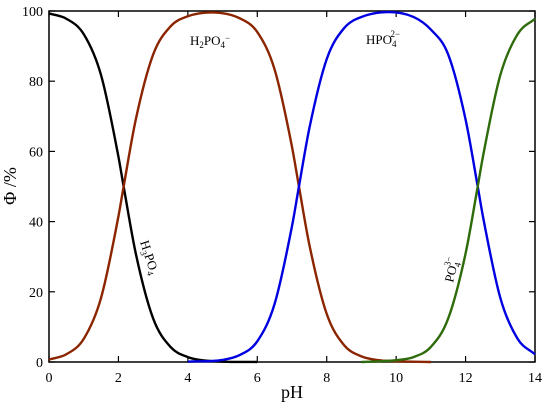 The image size is (550, 409). I want to click on label-po4: PO43−, so click(450, 269).